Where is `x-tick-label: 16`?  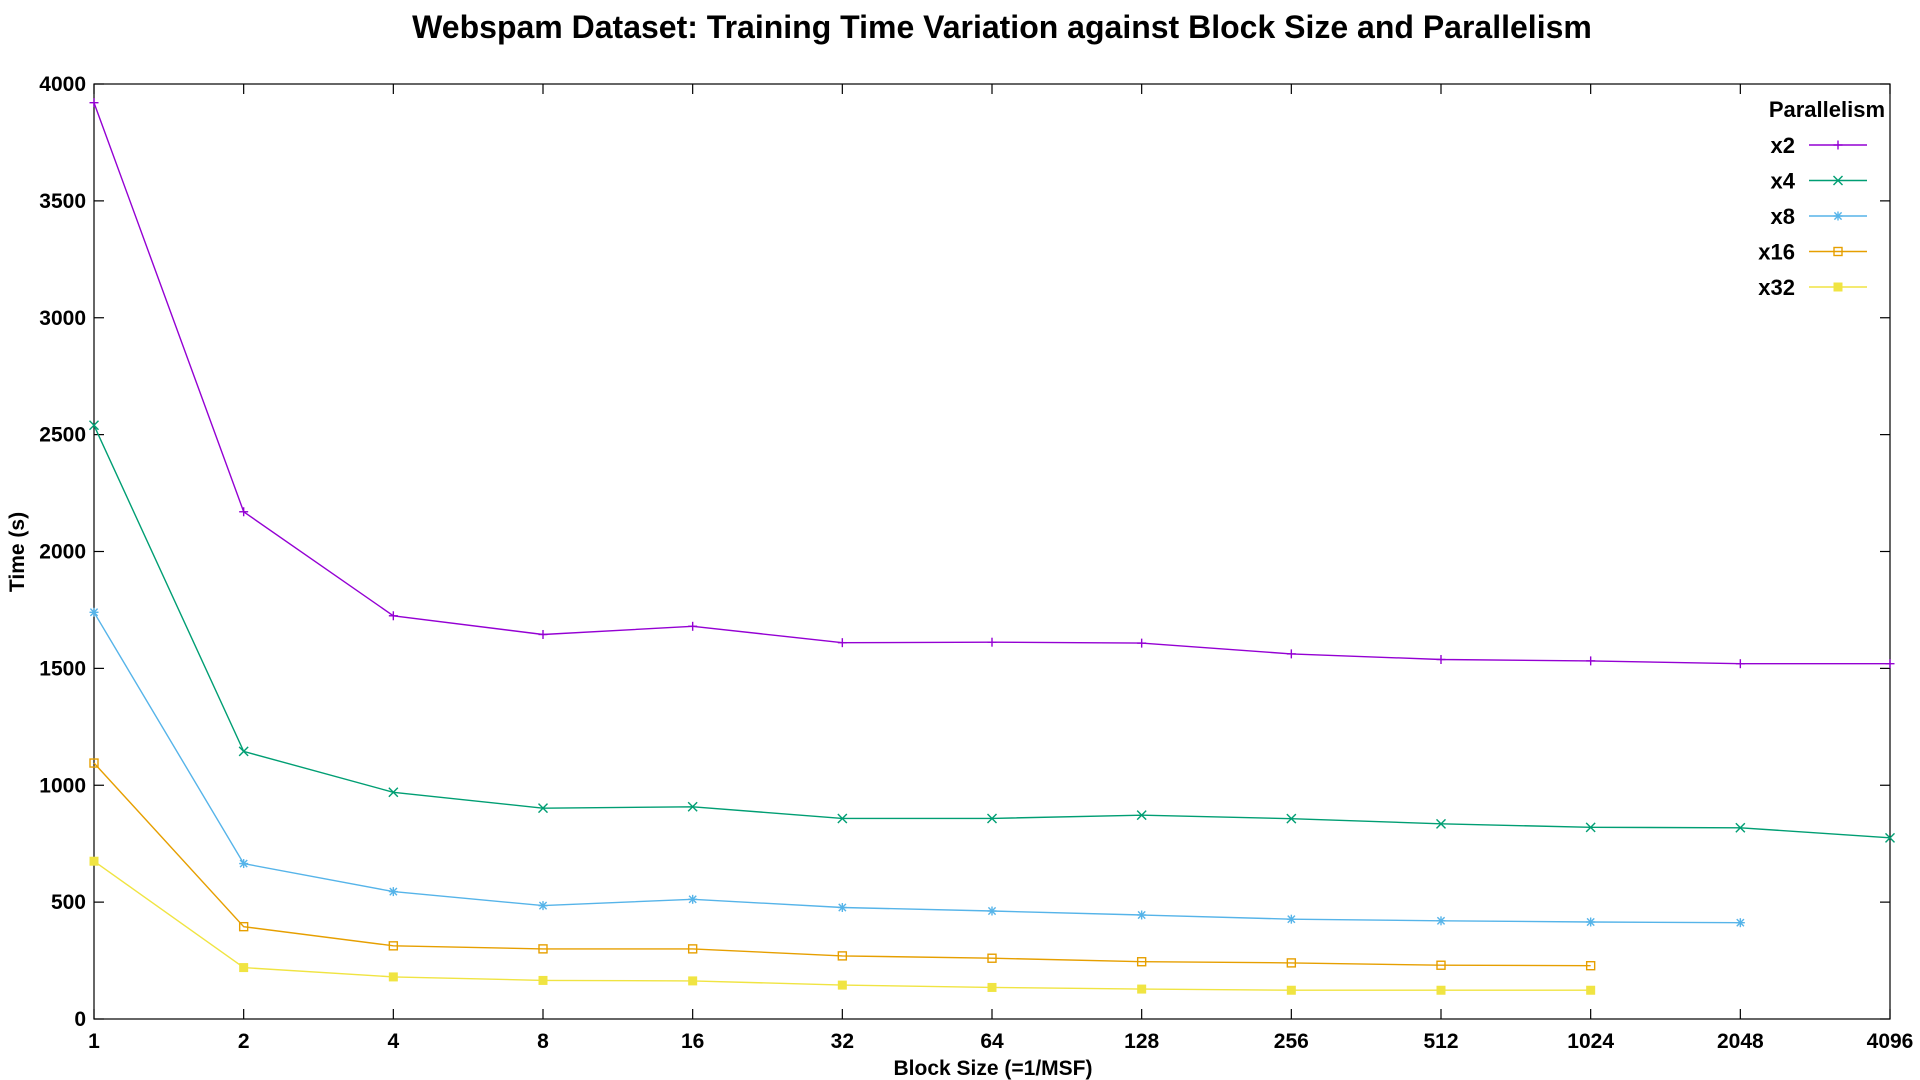 x-tick-label: 16 is located at coordinates (692, 1041).